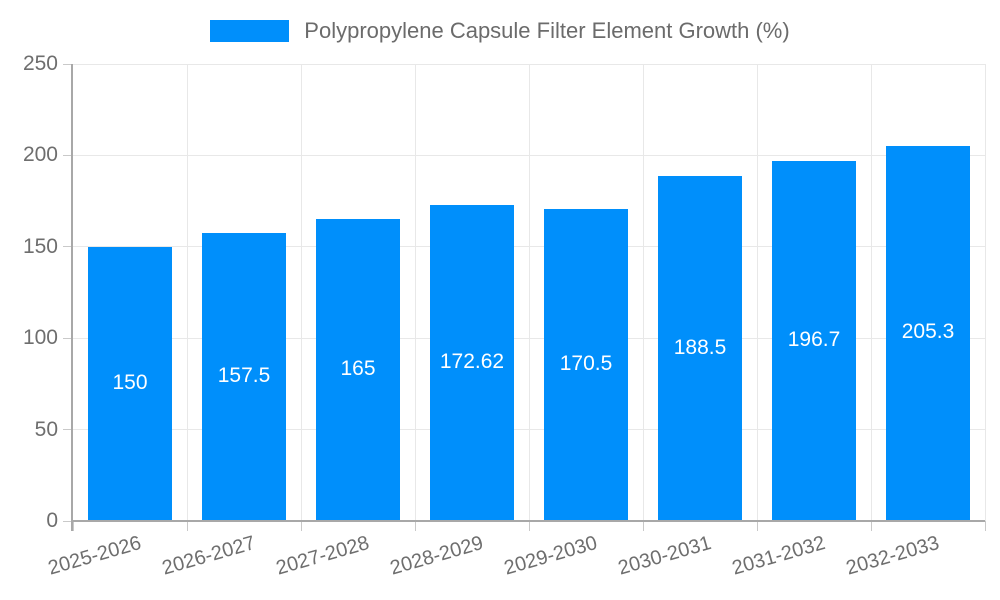 Image resolution: width=1000 pixels, height=600 pixels. I want to click on bar-value-label: 172.62, so click(472, 362).